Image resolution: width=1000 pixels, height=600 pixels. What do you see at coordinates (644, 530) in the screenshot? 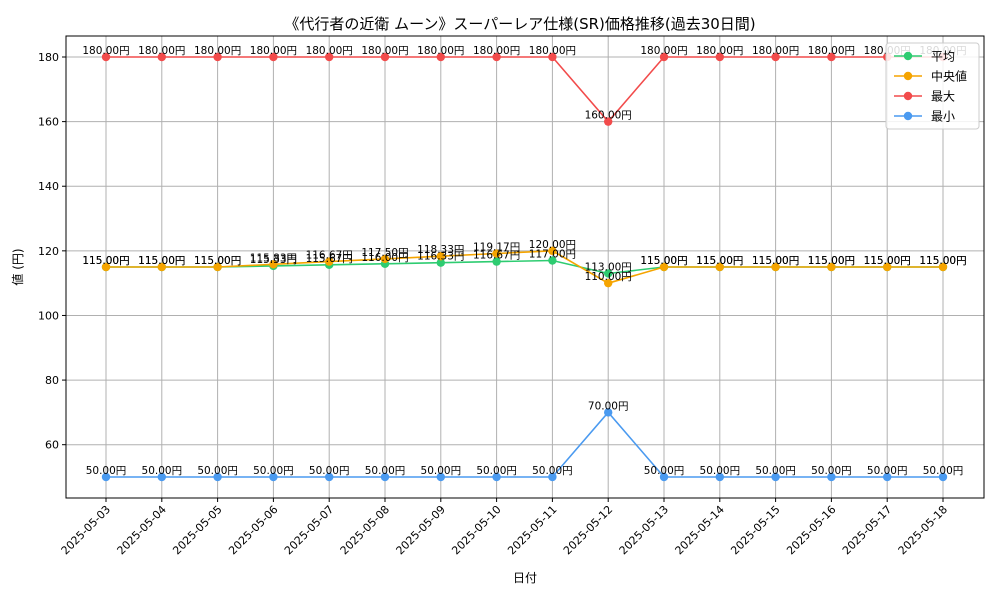
I see `x-tick-label: 2025-05-13` at bounding box center [644, 530].